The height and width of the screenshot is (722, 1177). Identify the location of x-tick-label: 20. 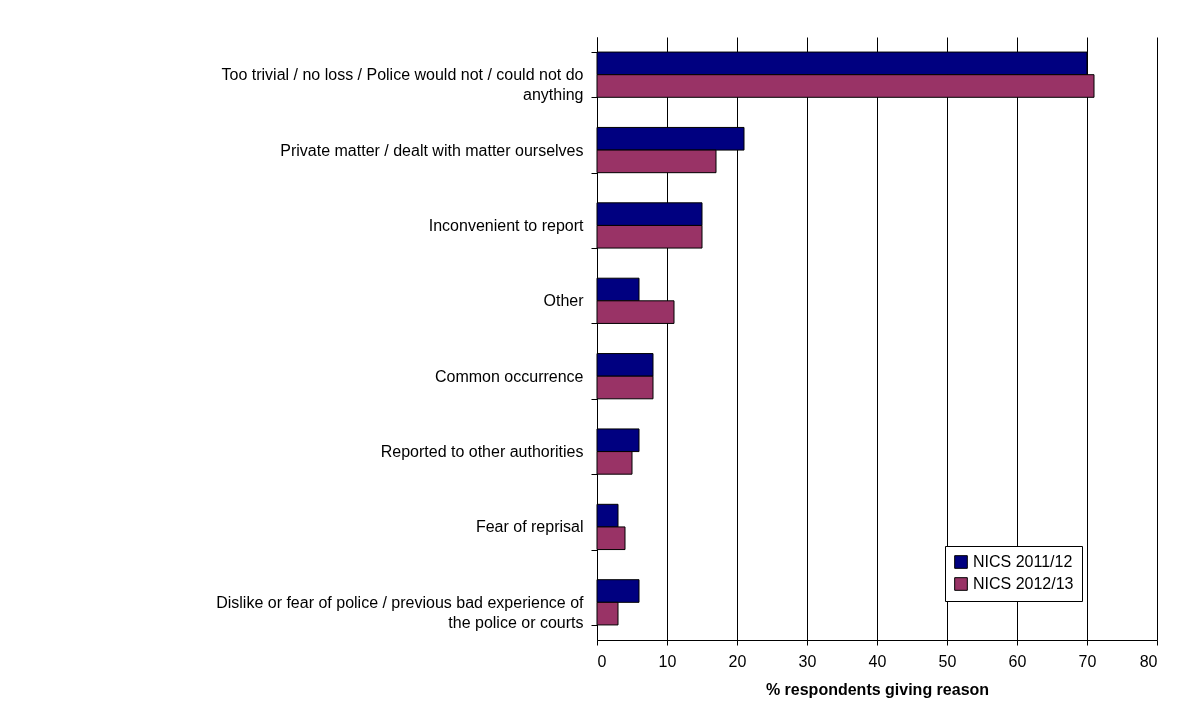
(737, 661).